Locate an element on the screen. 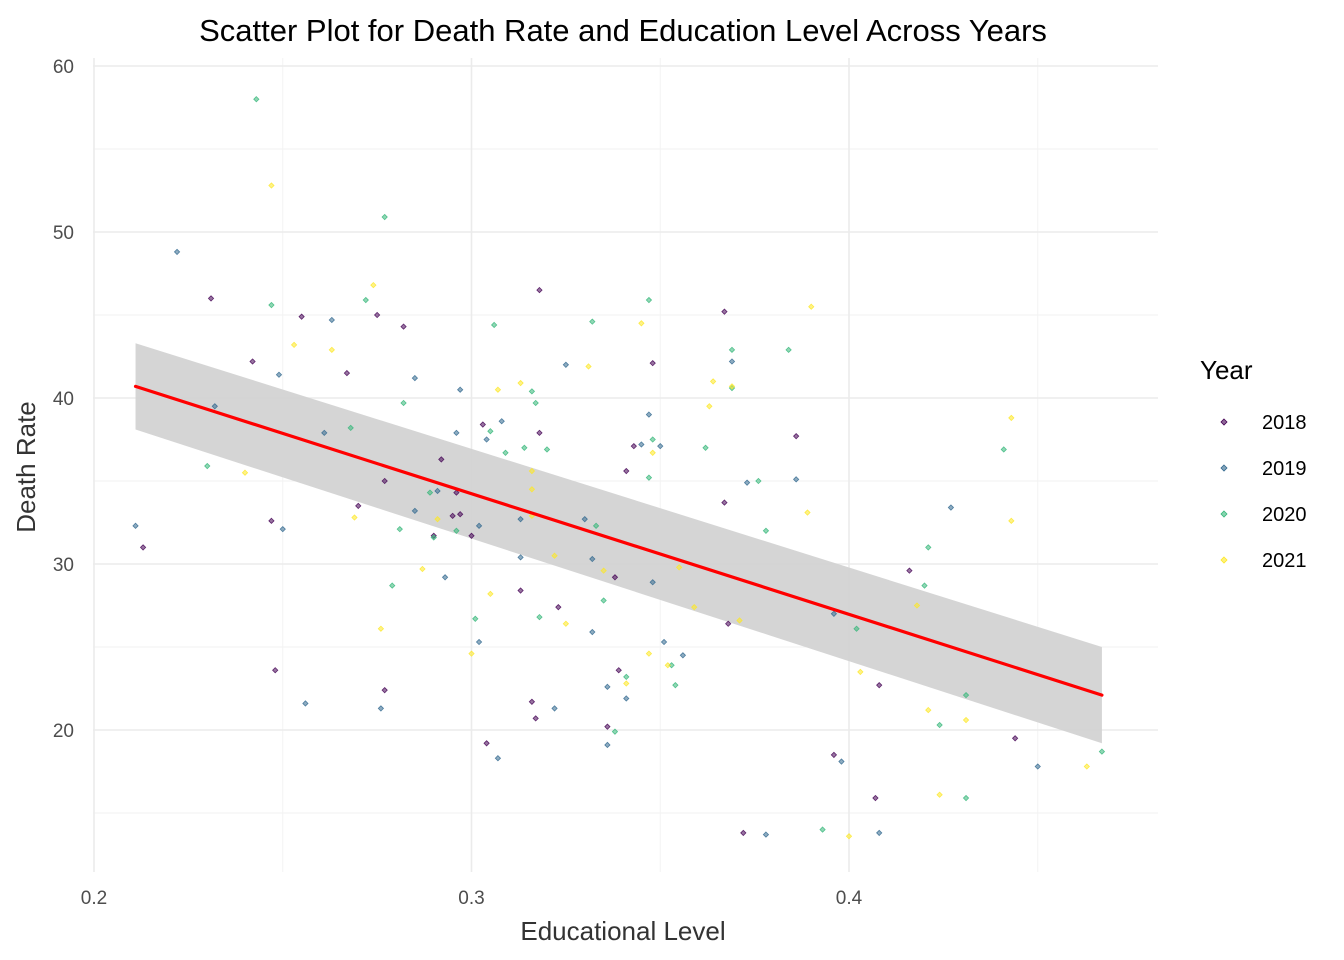  legend-key-2020 is located at coordinates (1224, 514).